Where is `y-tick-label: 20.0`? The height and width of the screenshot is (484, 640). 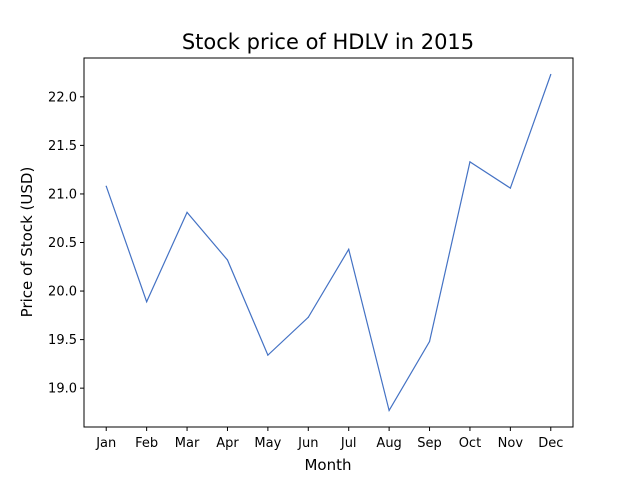 y-tick-label: 20.0 is located at coordinates (62, 292).